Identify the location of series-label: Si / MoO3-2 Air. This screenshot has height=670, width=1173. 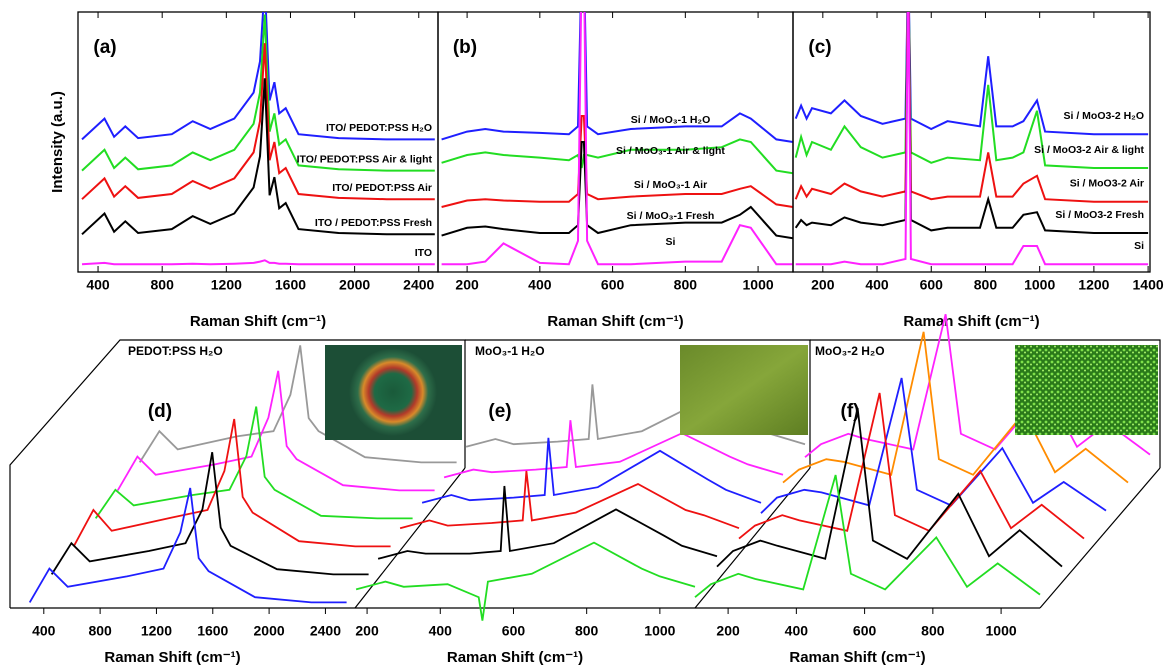
(1107, 184).